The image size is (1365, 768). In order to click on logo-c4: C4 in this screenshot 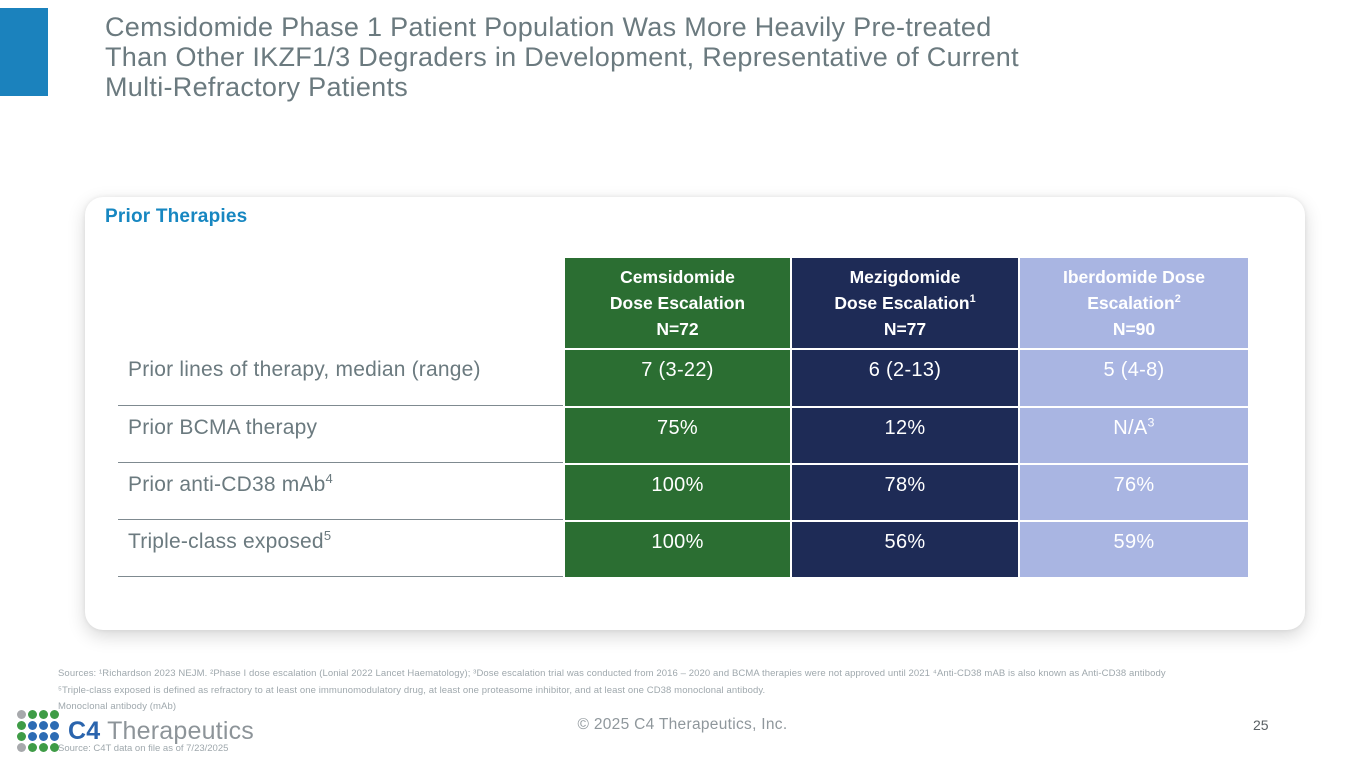, I will do `click(84, 730)`.